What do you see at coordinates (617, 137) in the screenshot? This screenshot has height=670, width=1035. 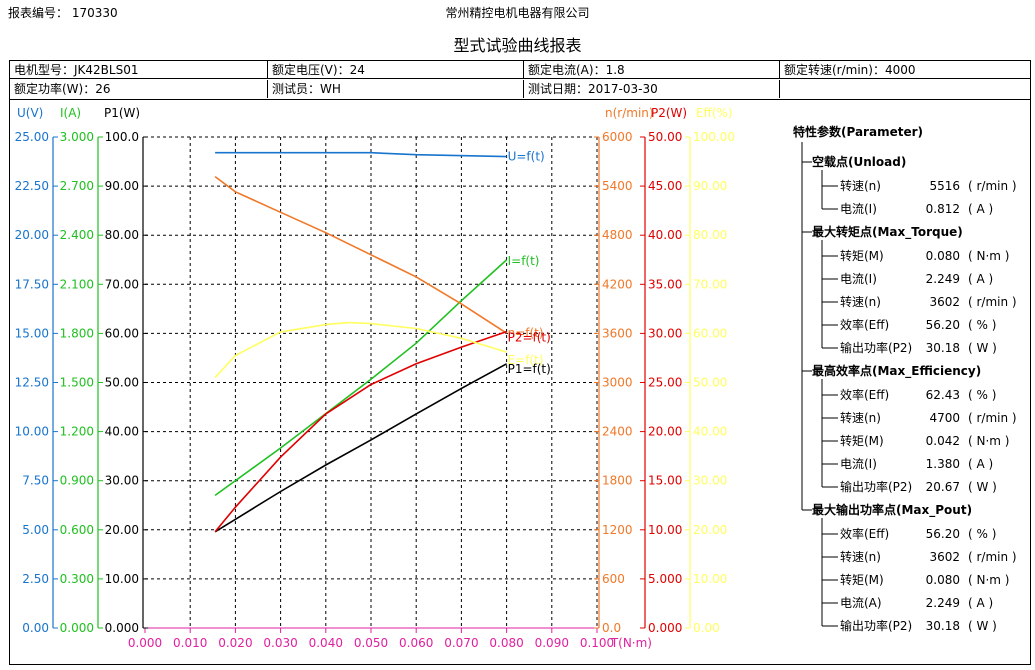 I see `speed-tick-label: 6000` at bounding box center [617, 137].